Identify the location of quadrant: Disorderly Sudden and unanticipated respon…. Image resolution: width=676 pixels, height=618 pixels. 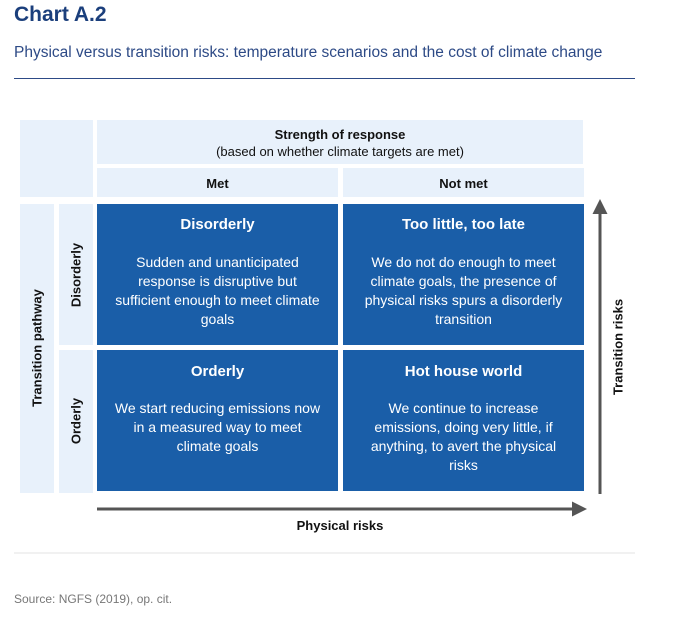
(217, 274).